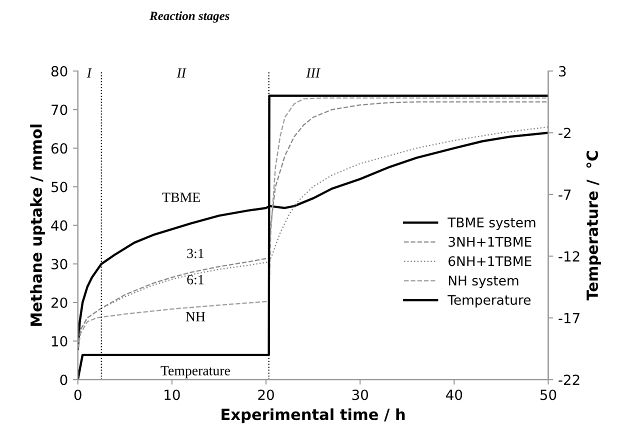 The height and width of the screenshot is (444, 623). What do you see at coordinates (60, 110) in the screenshot?
I see `y-tick-label: 70` at bounding box center [60, 110].